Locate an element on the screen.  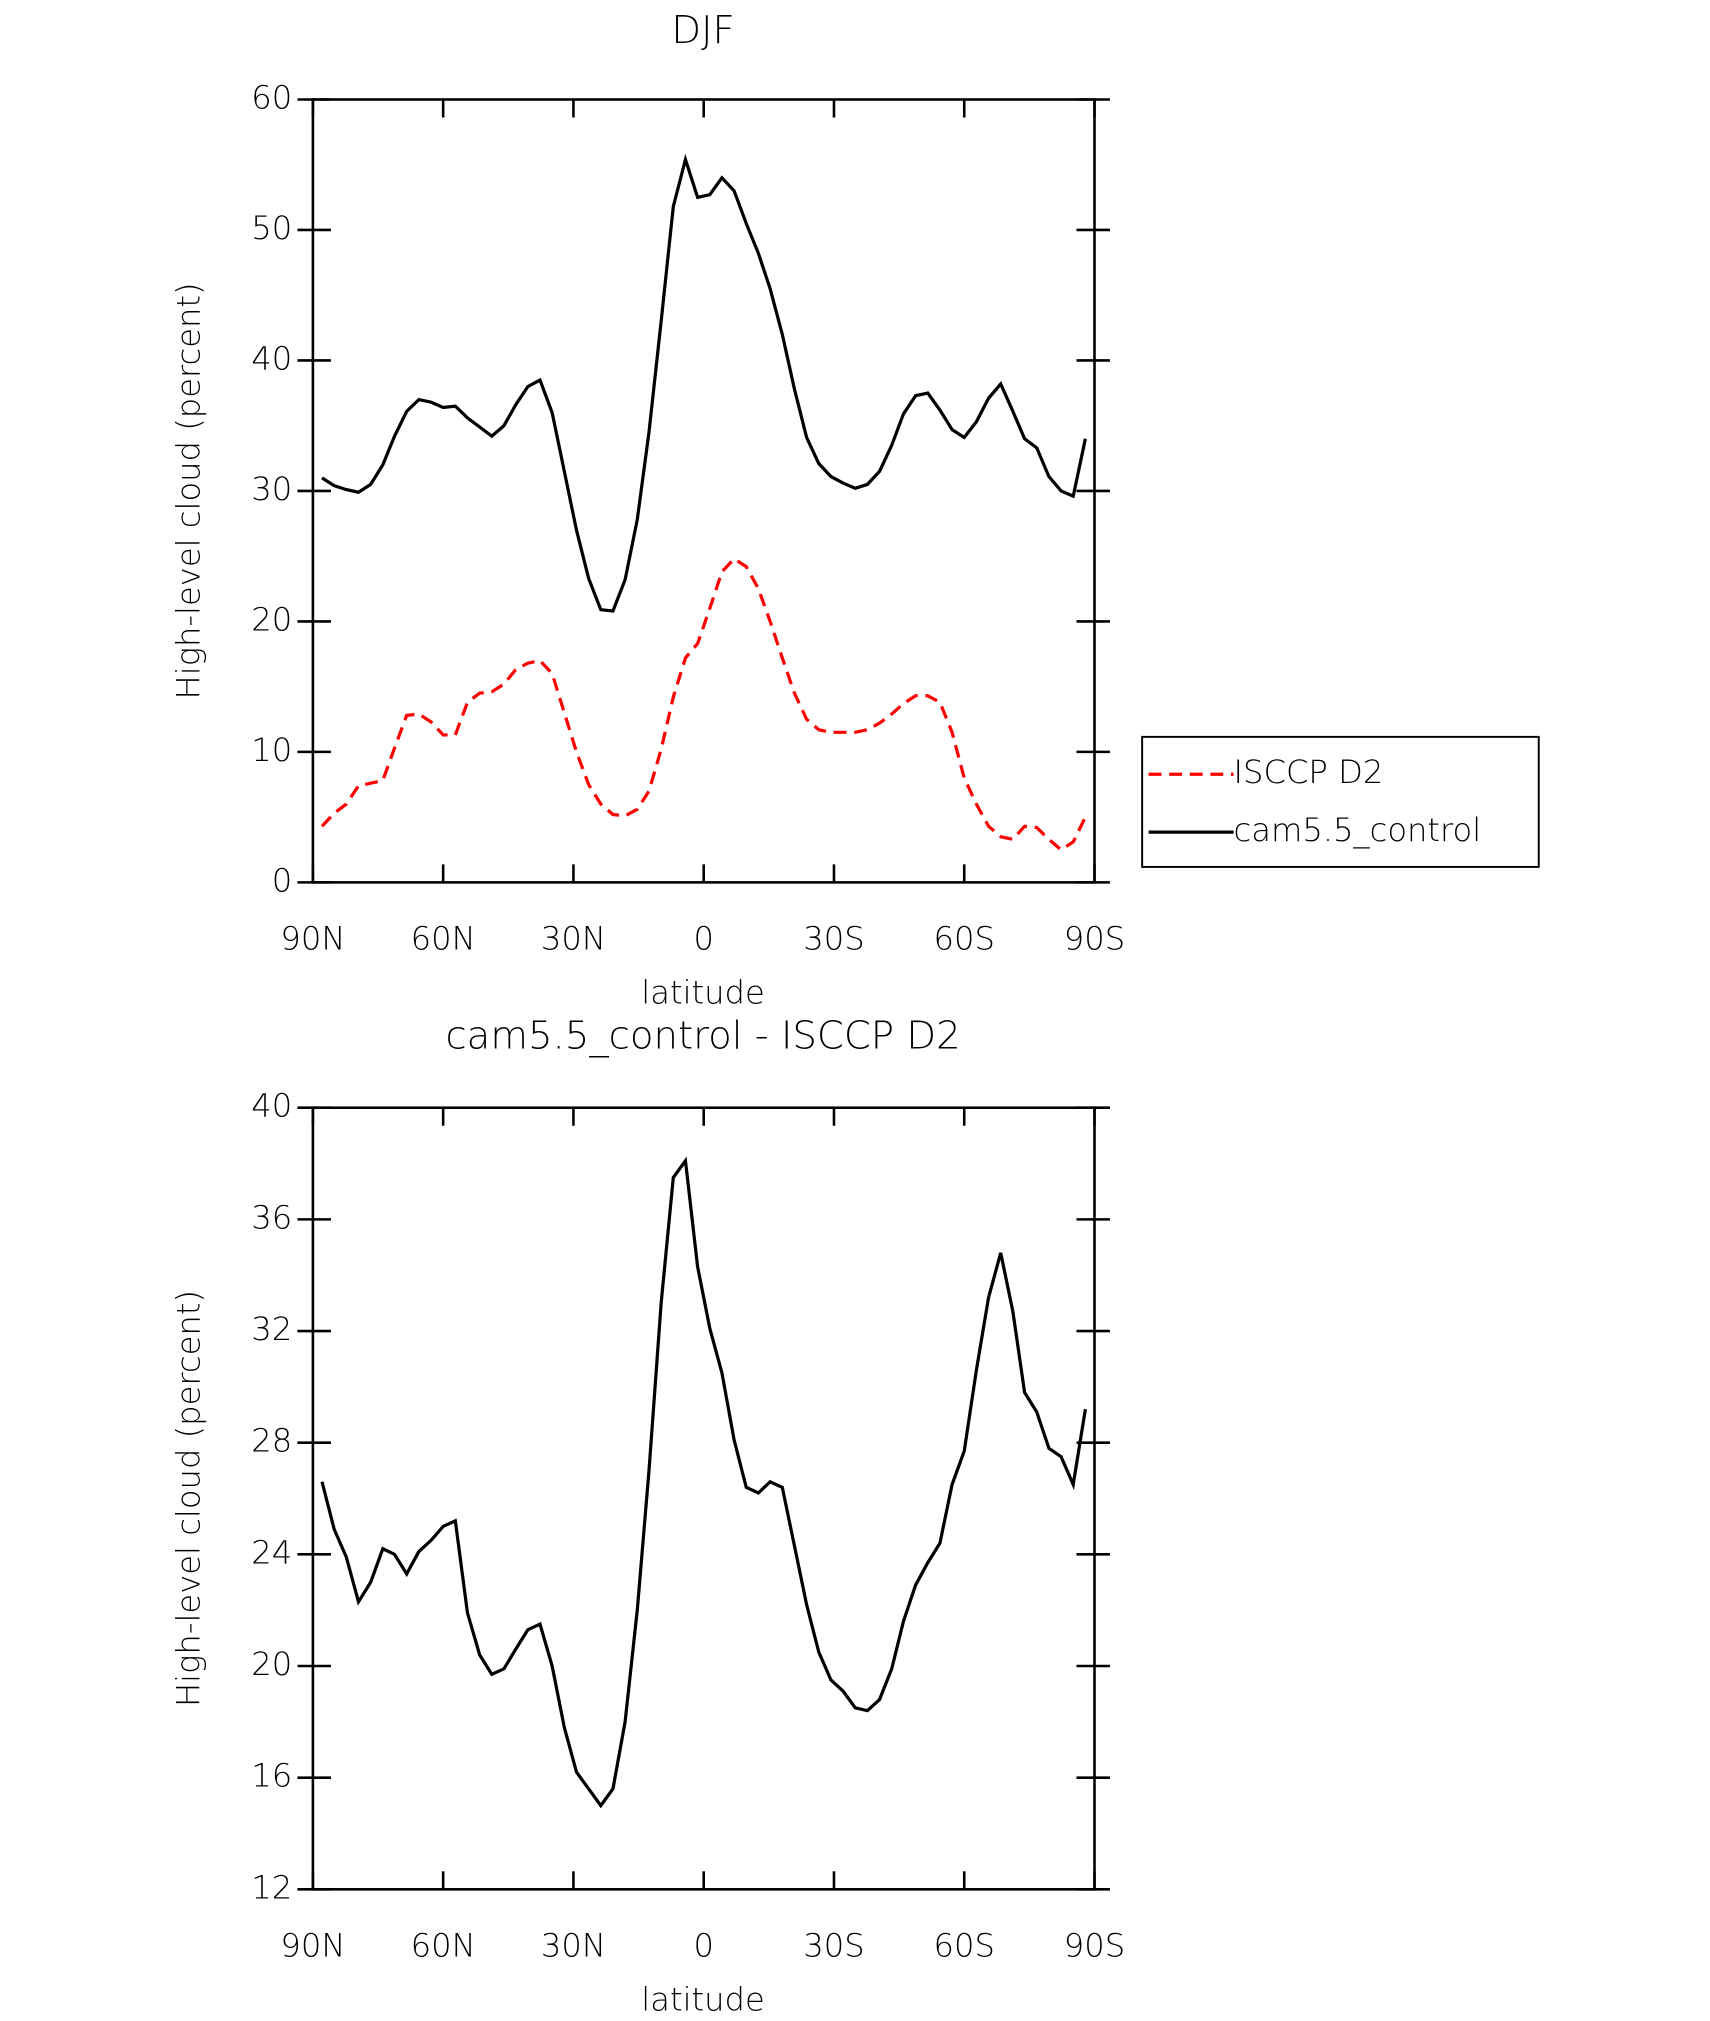
legend-label: cam5.5_control is located at coordinates (1358, 830).